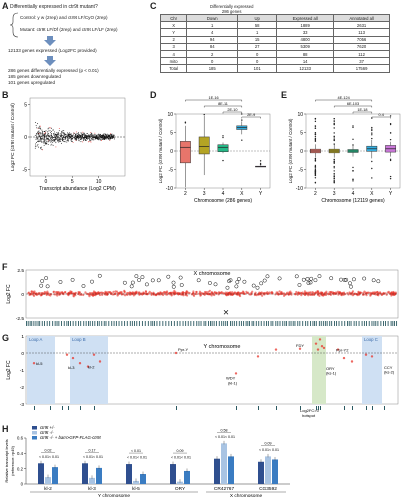  I want to click on downregulated-gene-marker, so click(226, 312).